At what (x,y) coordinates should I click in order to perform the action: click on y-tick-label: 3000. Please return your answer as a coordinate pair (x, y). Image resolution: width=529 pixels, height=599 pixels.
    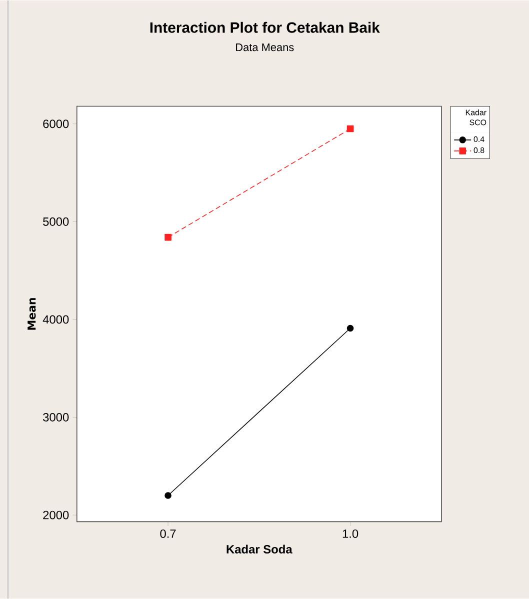
    Looking at the image, I should click on (55, 417).